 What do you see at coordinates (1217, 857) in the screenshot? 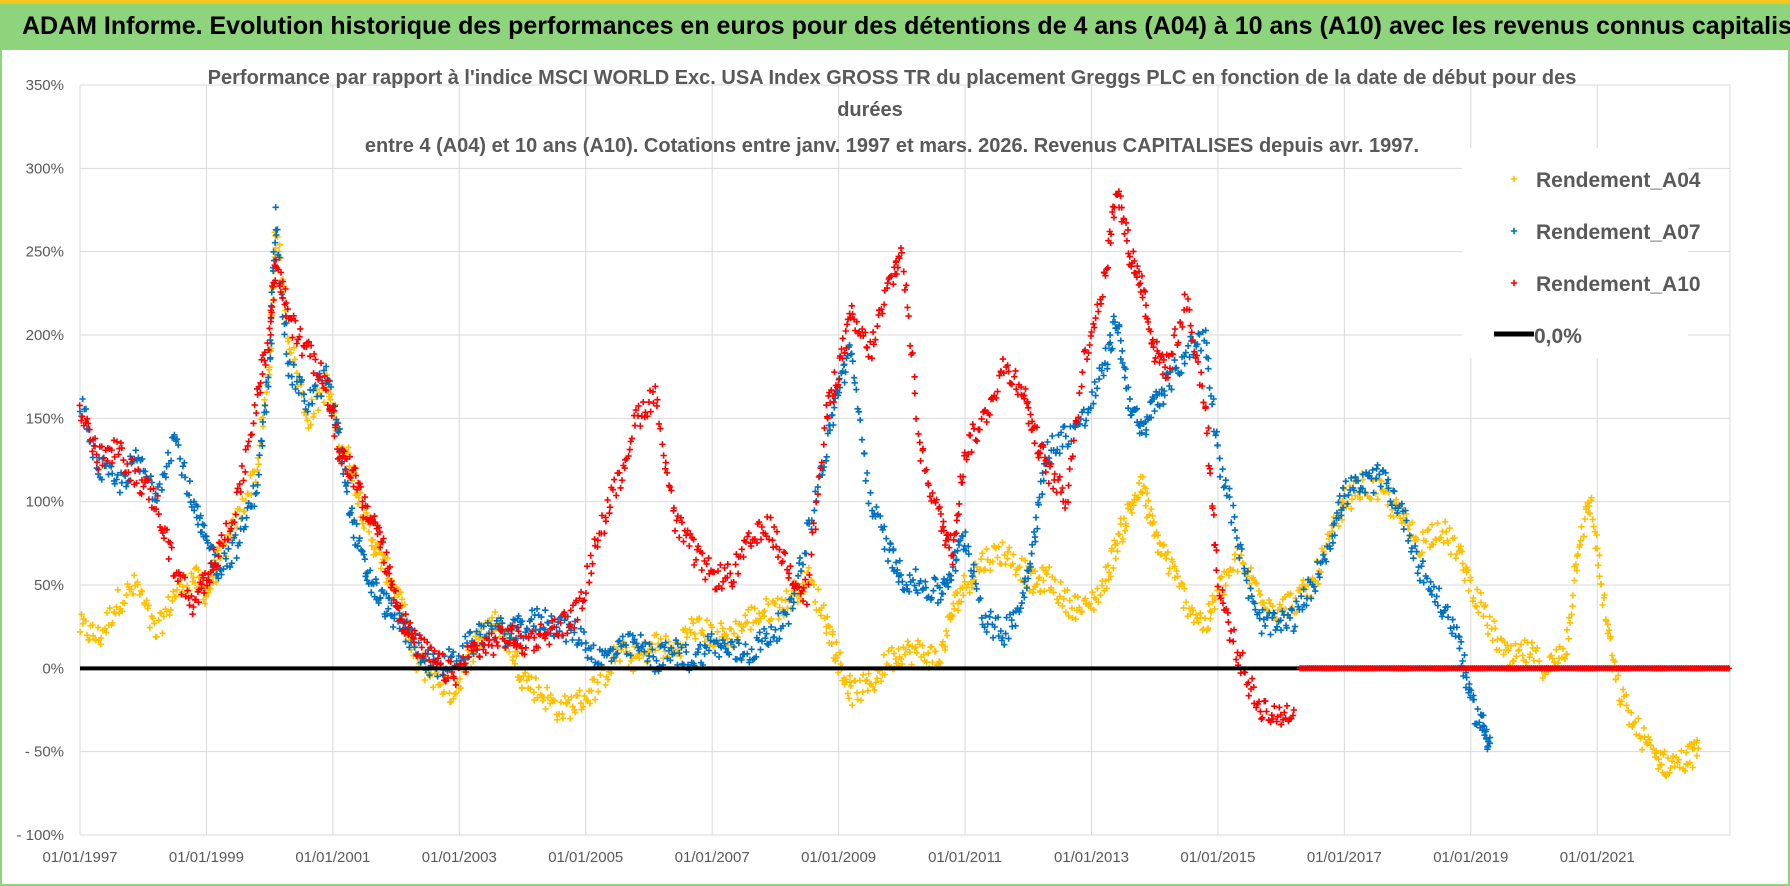
I see `x-tick-label: 01/01/2015` at bounding box center [1217, 857].